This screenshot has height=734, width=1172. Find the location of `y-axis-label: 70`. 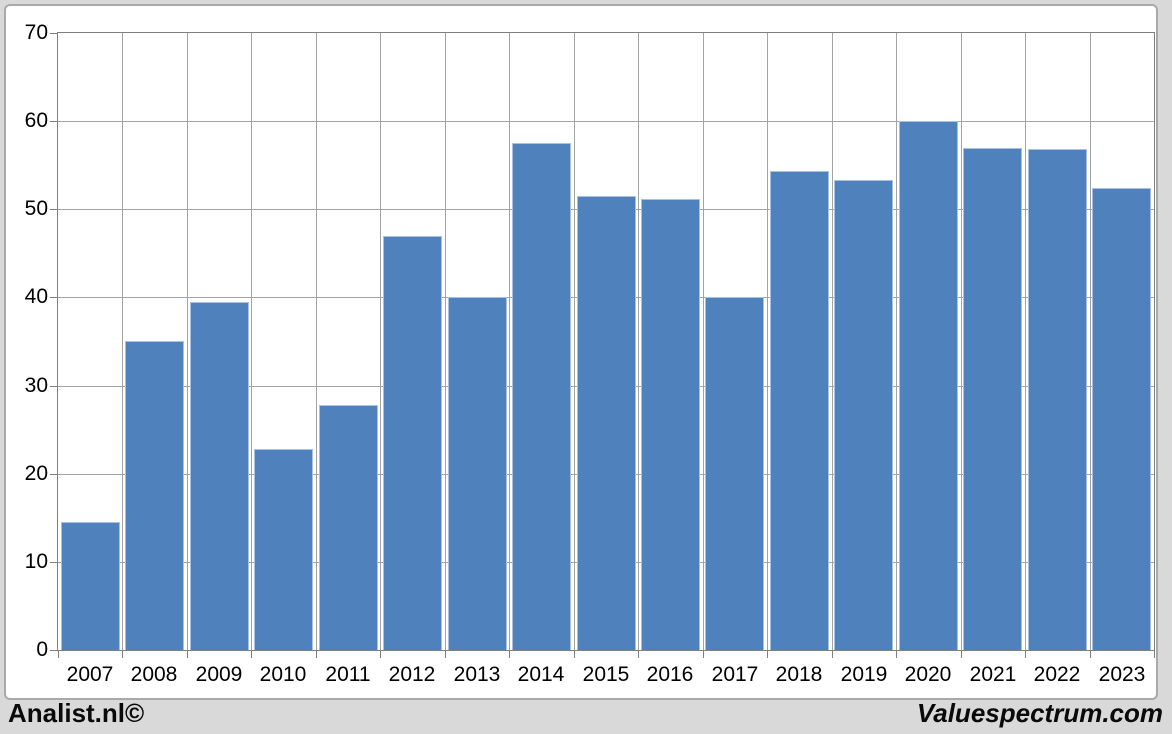

y-axis-label: 70 is located at coordinates (36, 32).